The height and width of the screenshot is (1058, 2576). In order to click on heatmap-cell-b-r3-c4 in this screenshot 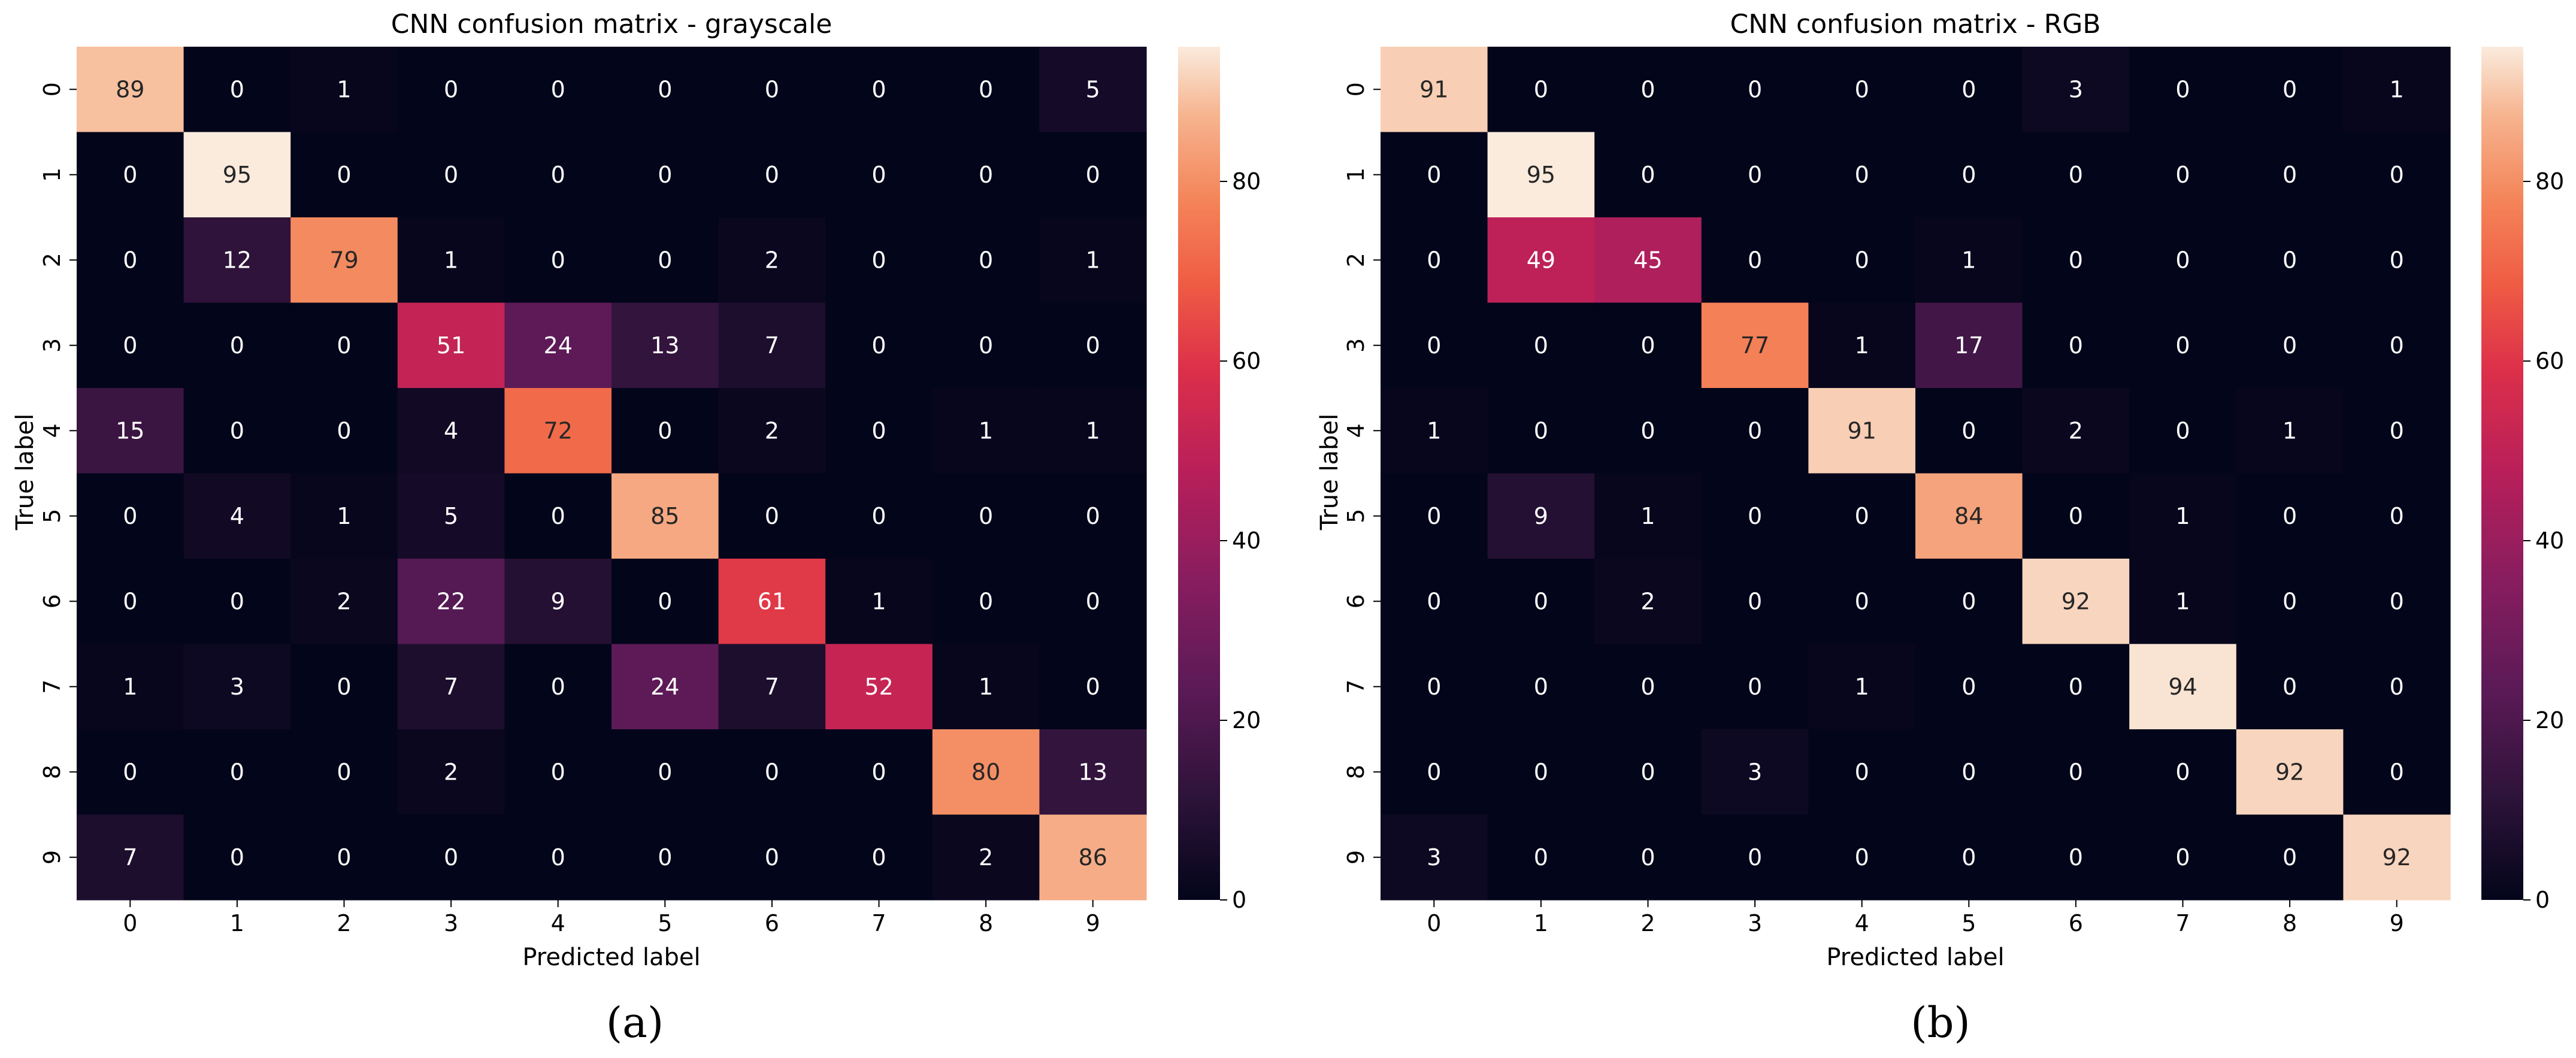, I will do `click(1862, 345)`.